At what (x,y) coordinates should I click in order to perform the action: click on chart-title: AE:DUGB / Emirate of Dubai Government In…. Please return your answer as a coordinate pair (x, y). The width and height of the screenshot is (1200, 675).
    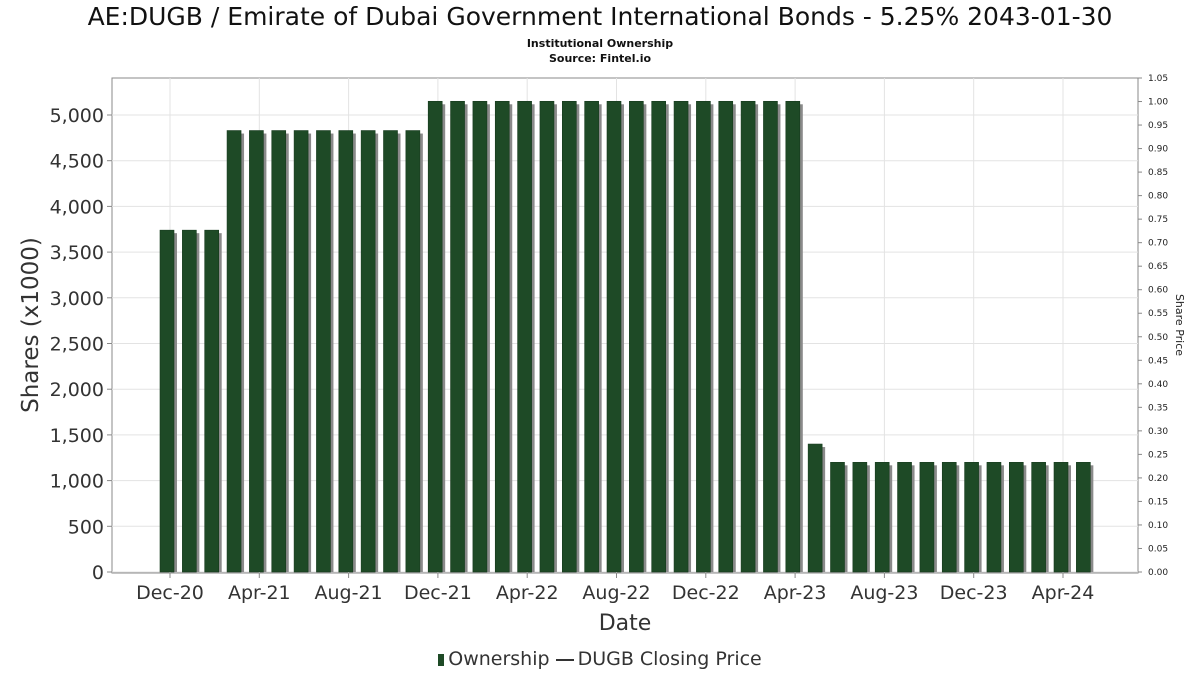
    Looking at the image, I should click on (600, 16).